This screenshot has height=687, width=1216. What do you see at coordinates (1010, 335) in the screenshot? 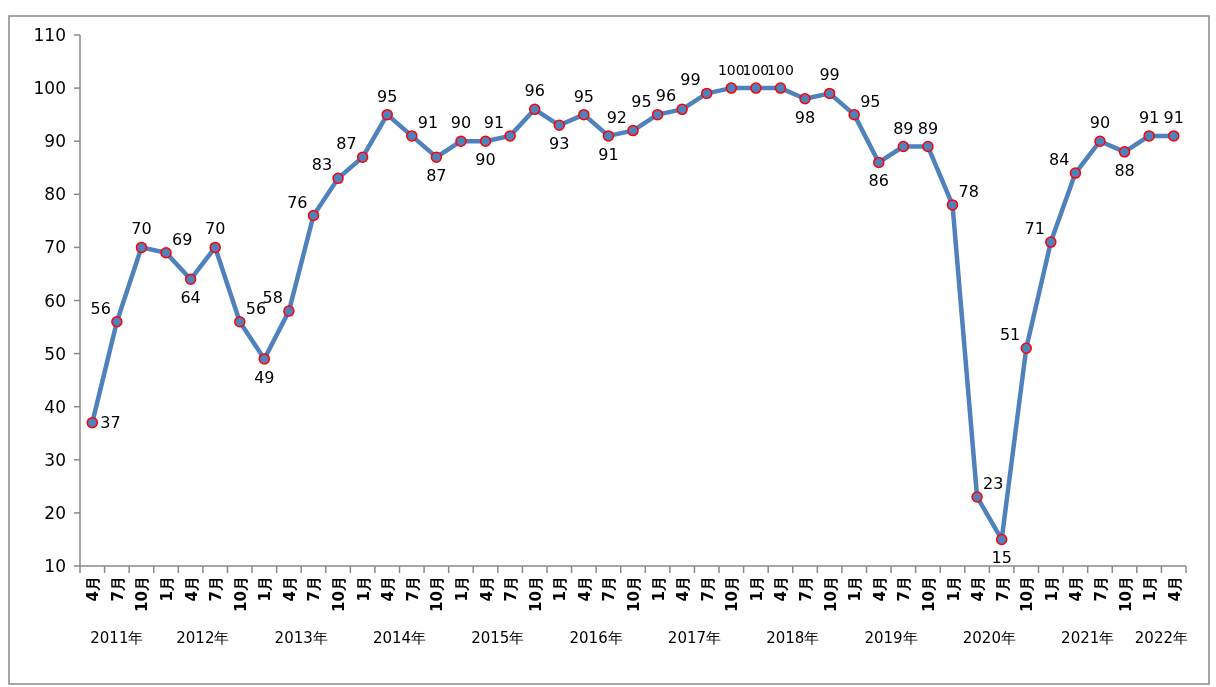
I see `data-label: 51` at bounding box center [1010, 335].